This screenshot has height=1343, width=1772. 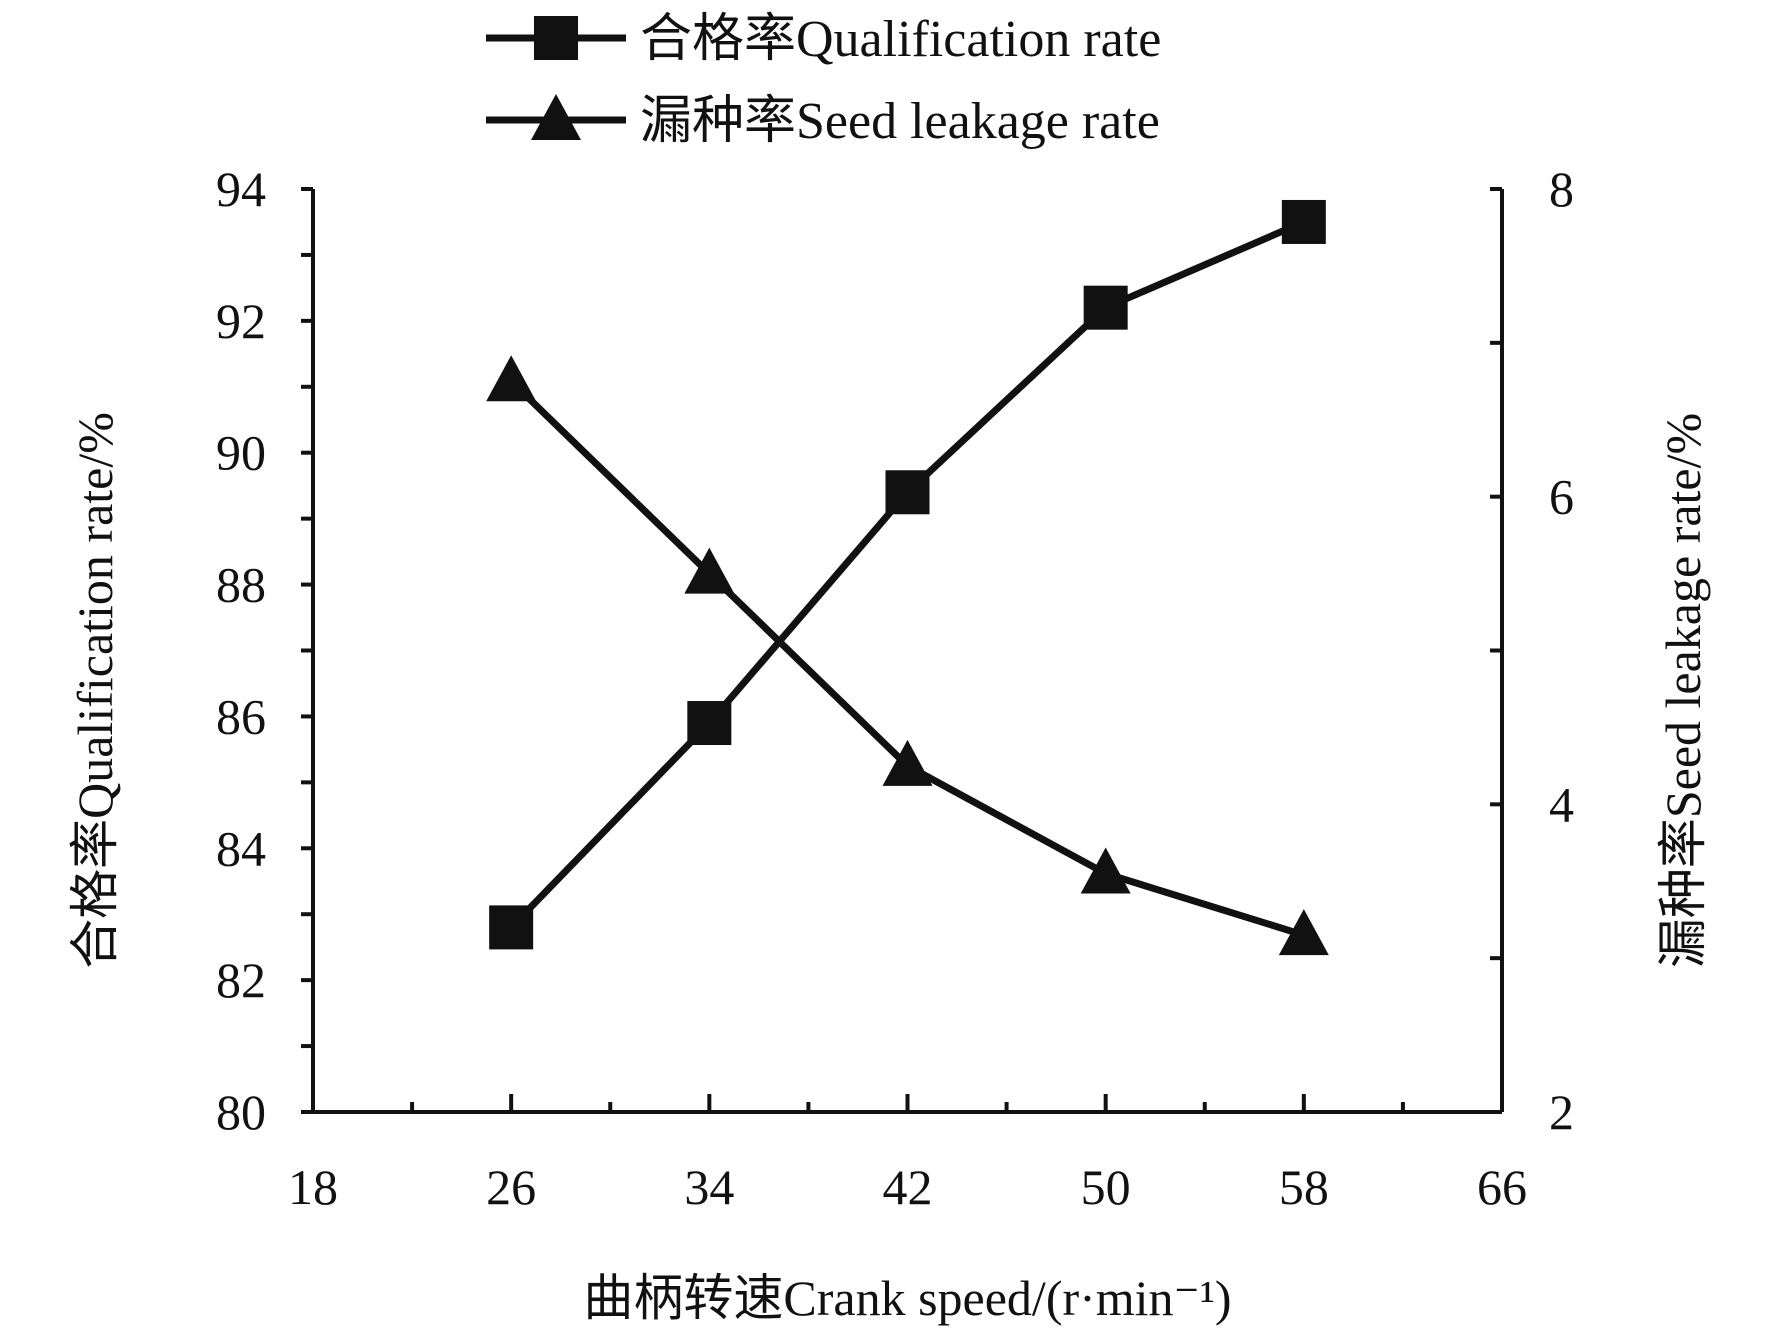 What do you see at coordinates (1561, 1112) in the screenshot?
I see `y-right-tick-label: 2` at bounding box center [1561, 1112].